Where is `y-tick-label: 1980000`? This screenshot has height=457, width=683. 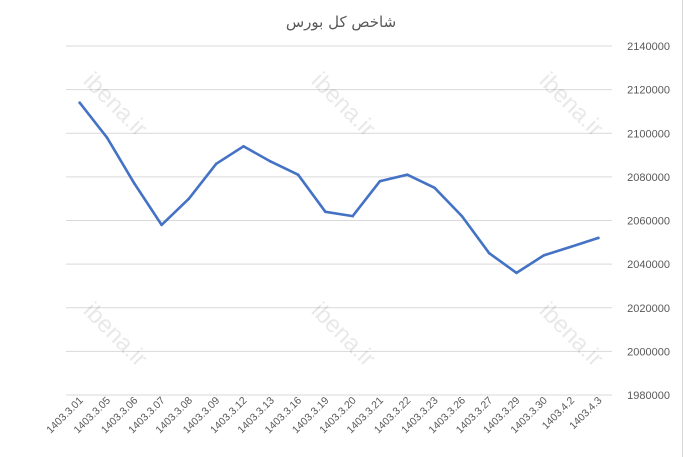
y-tick-label: 1980000 is located at coordinates (648, 396).